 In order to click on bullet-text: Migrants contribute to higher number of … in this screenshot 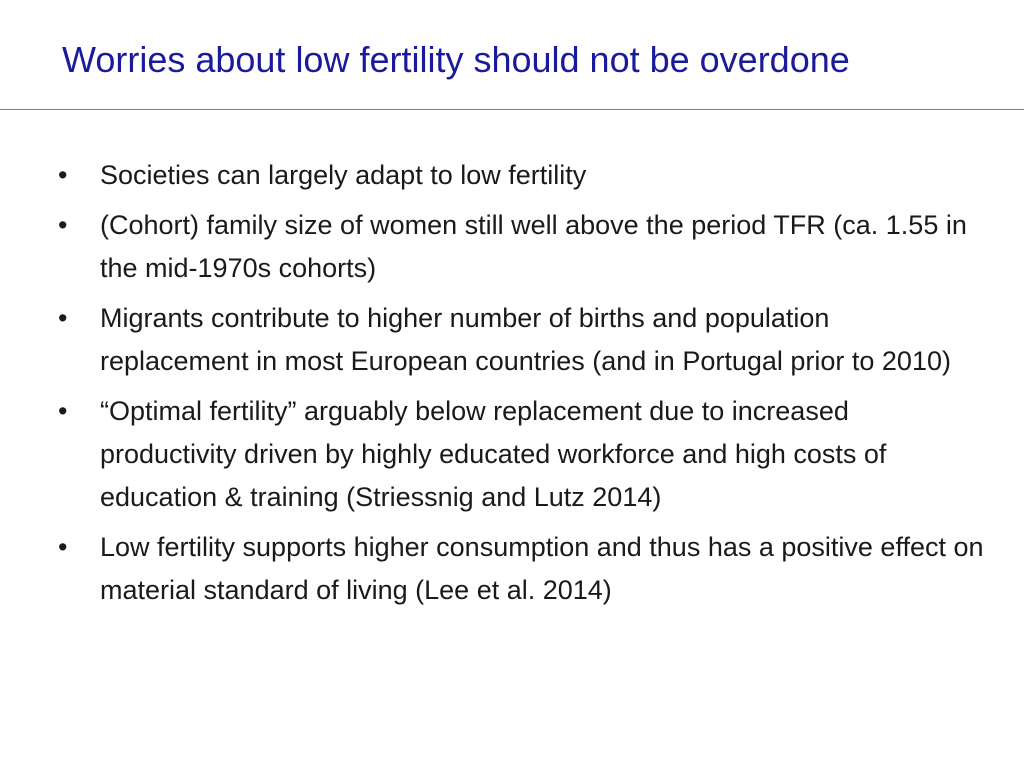, I will do `click(525, 339)`.